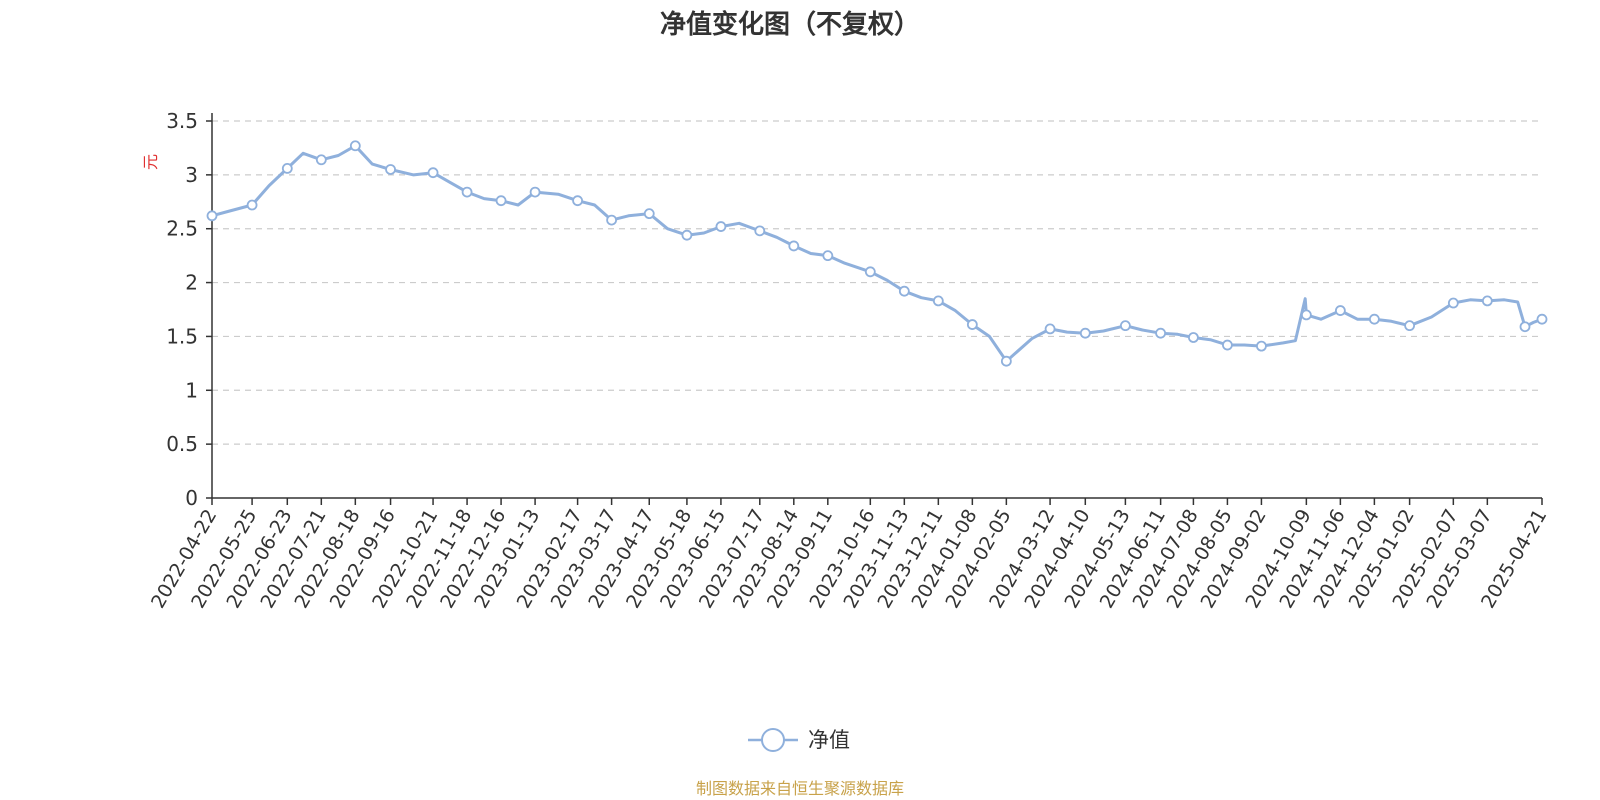 Image resolution: width=1600 pixels, height=800 pixels. What do you see at coordinates (182, 121) in the screenshot?
I see `y-tick-label: 3.5` at bounding box center [182, 121].